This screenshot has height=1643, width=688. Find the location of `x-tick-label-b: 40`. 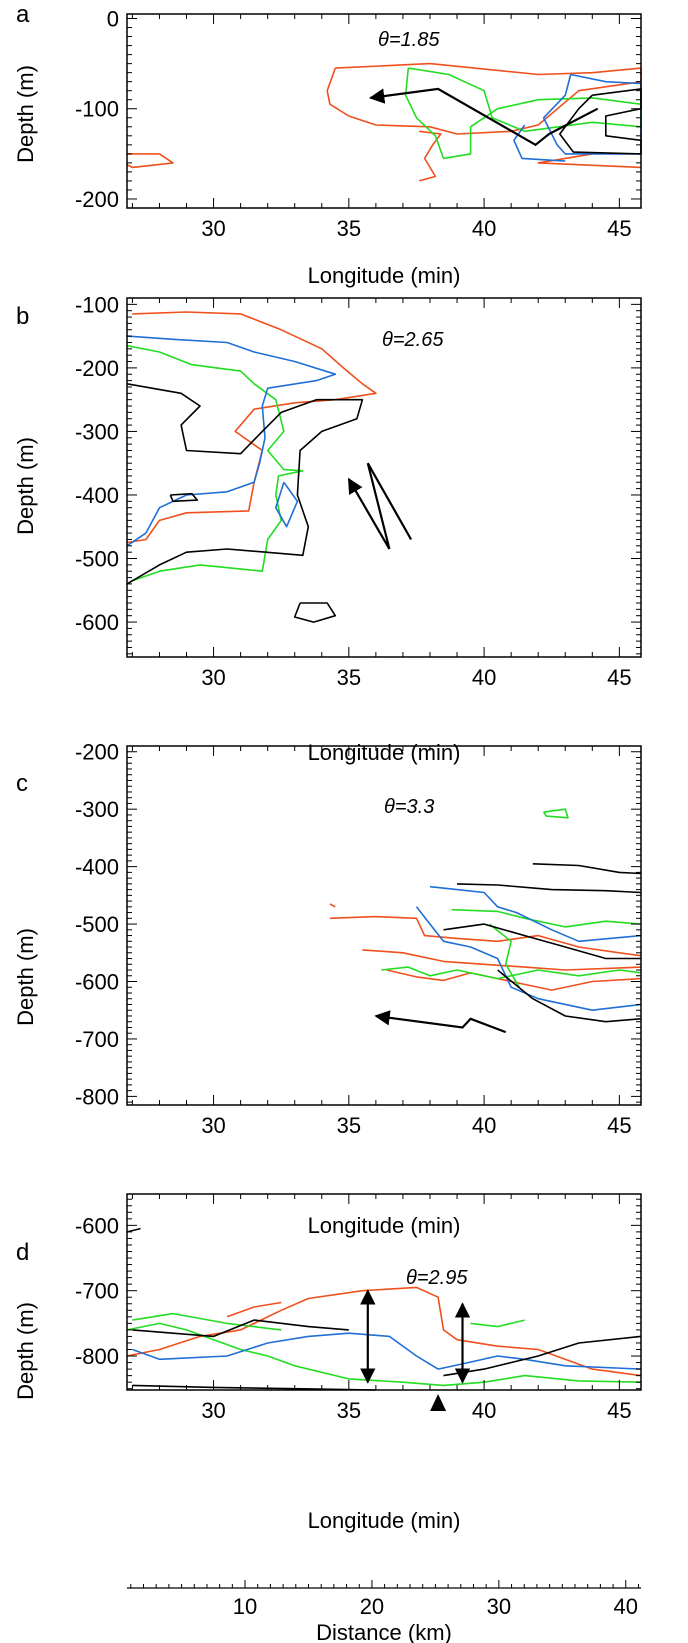

x-tick-label-b: 40 is located at coordinates (484, 677).